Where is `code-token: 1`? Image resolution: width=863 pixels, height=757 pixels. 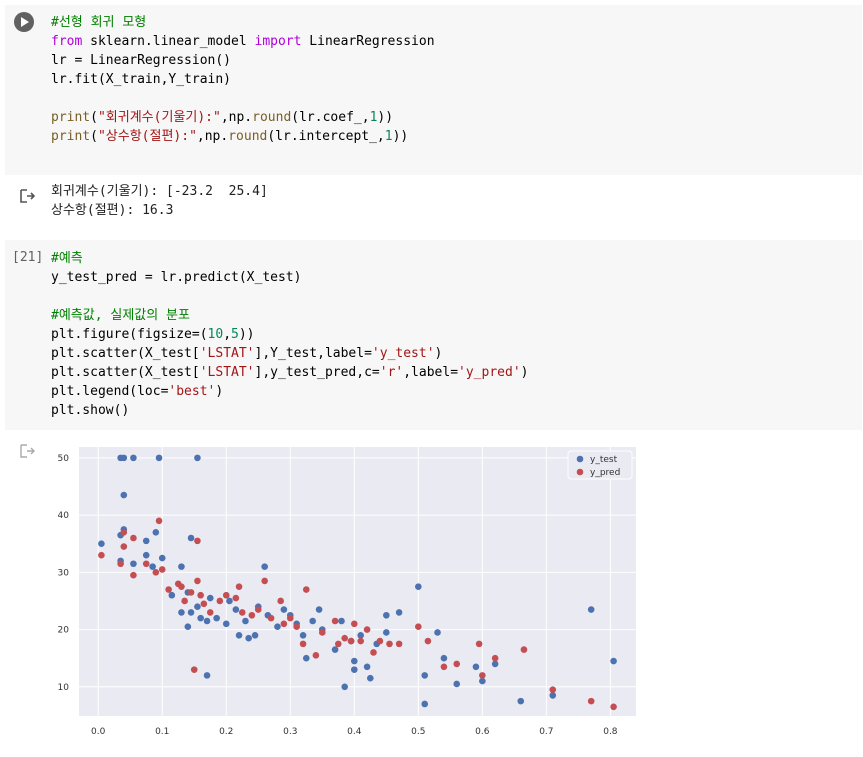
code-token: 1 is located at coordinates (373, 117).